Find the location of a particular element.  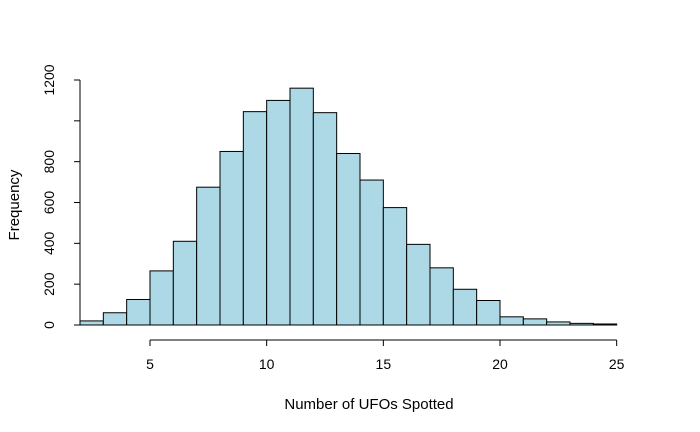

y-tick-label: 600 is located at coordinates (49, 203).